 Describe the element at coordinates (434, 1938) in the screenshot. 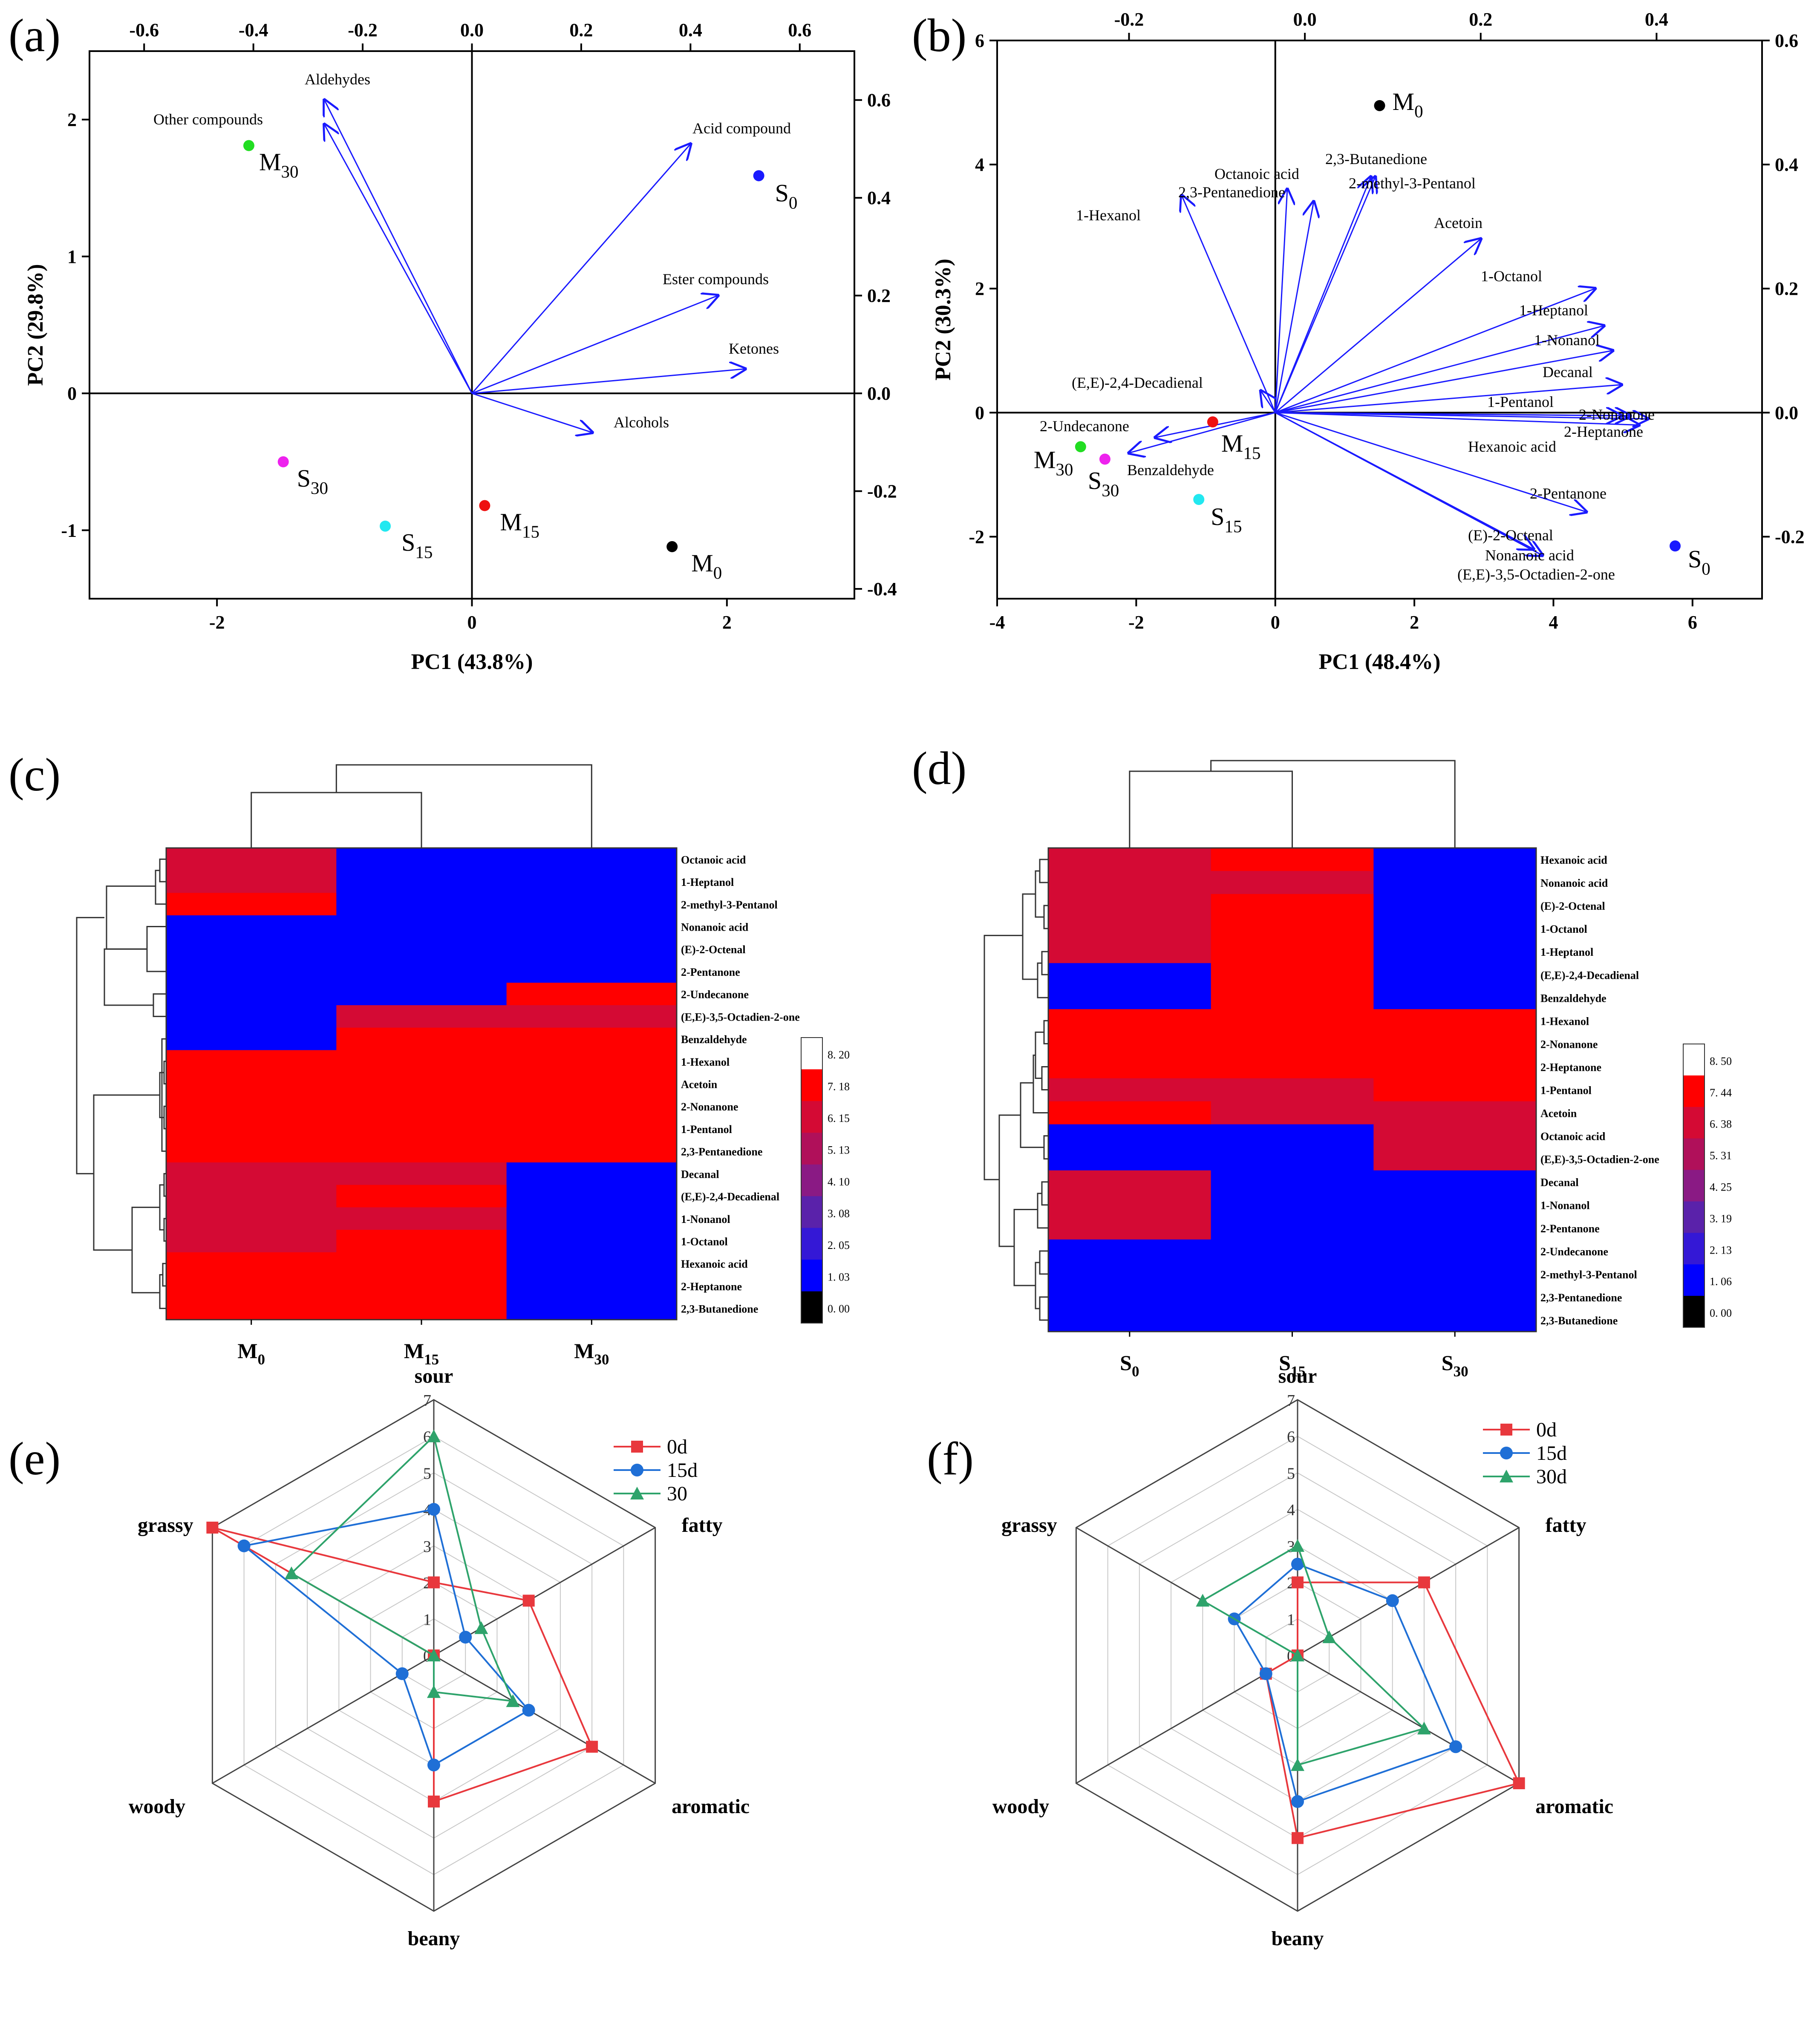

I see `radar-axis-label: beany` at that location.